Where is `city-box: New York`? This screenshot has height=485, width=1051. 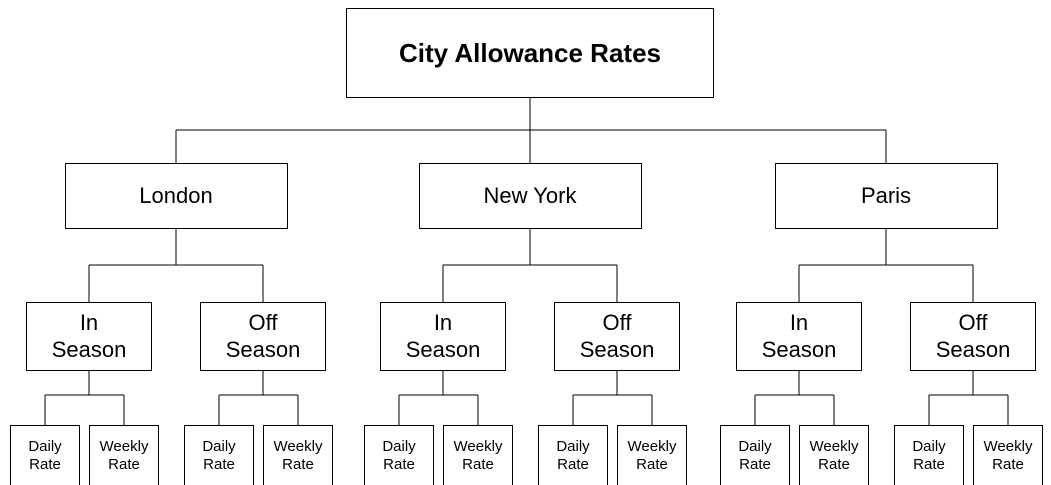
city-box: New York is located at coordinates (530, 196).